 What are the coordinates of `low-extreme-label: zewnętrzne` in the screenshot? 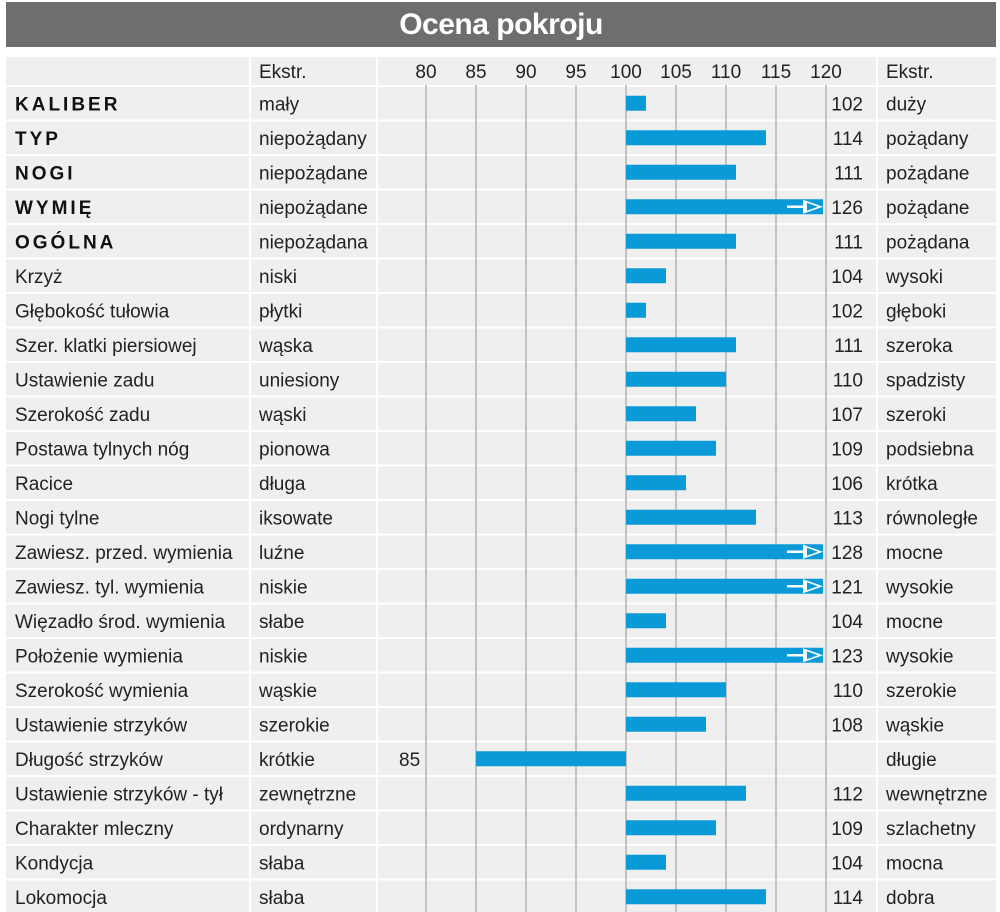 It's located at (307, 794).